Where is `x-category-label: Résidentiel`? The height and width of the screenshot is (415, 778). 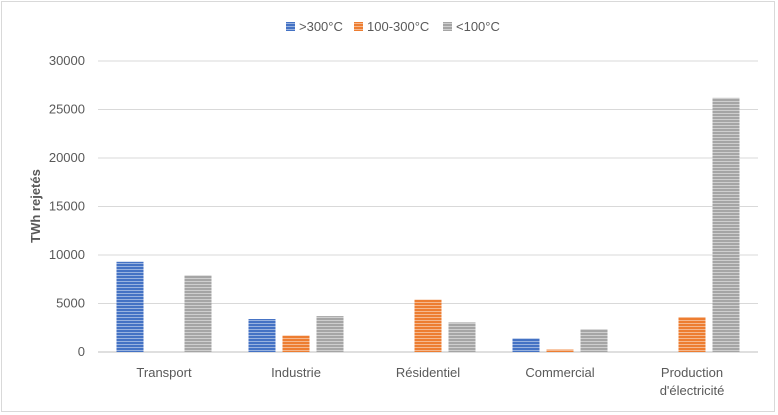
x-category-label: Résidentiel is located at coordinates (428, 372).